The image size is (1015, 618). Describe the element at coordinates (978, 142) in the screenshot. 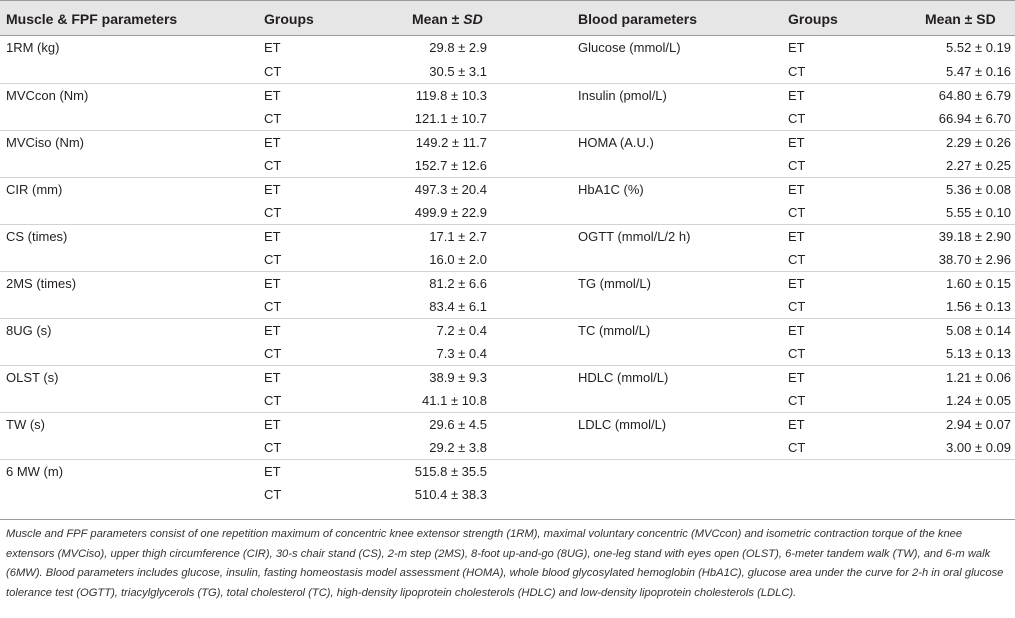

I see `blood-mean-sd-value: 2.29 ± 0.26` at that location.